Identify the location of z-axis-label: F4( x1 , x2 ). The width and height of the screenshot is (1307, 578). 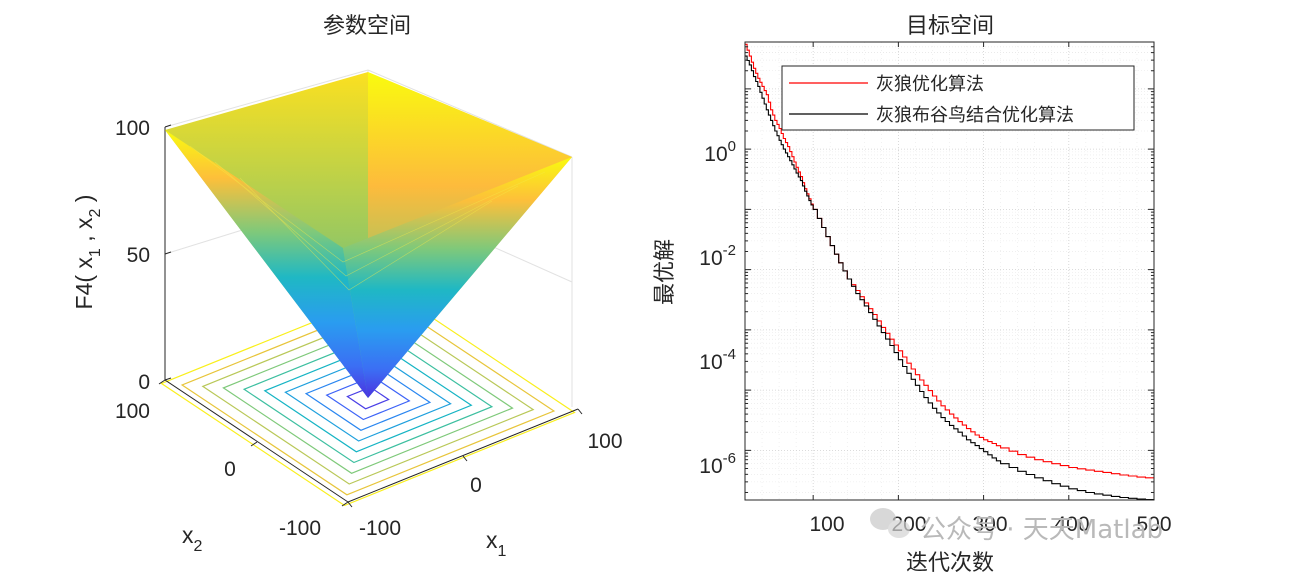
(87, 252).